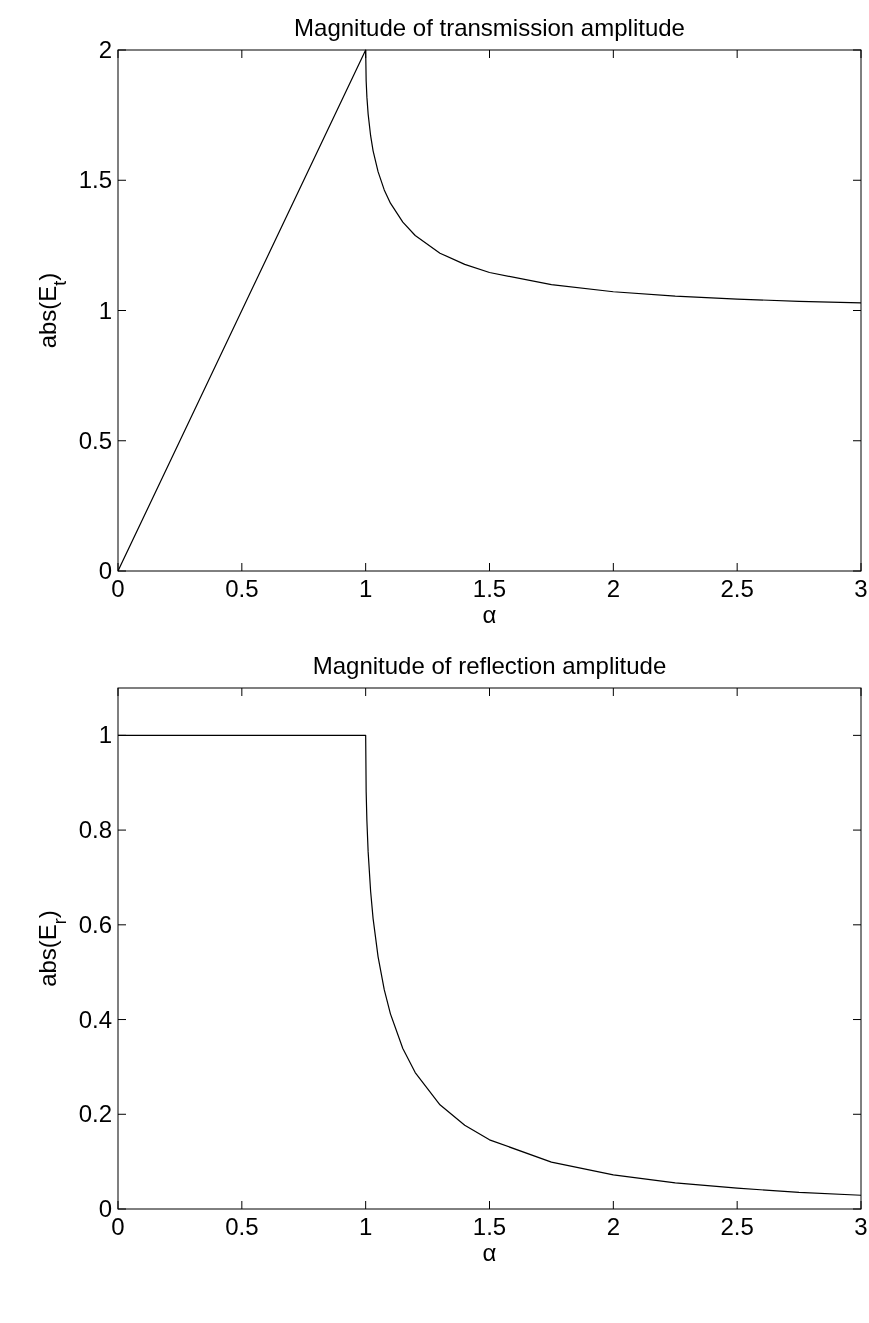 The width and height of the screenshot is (869, 1323). Describe the element at coordinates (105, 49) in the screenshot. I see `y-tick-label: 2` at that location.